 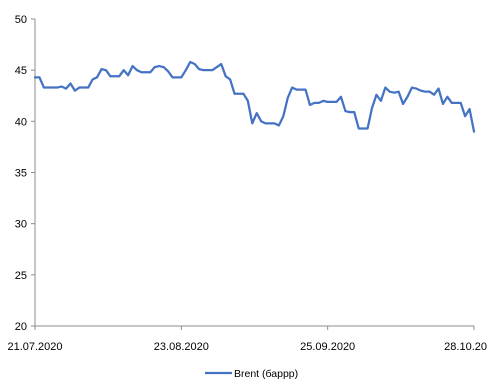 What do you see at coordinates (327, 347) in the screenshot?
I see `x-tick-label: 25.09.2020` at bounding box center [327, 347].